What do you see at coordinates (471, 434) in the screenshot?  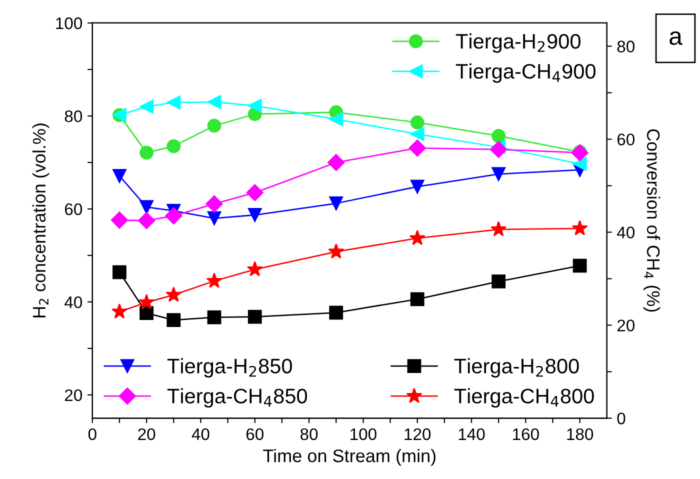 I see `x-tick-label: 140` at bounding box center [471, 434].